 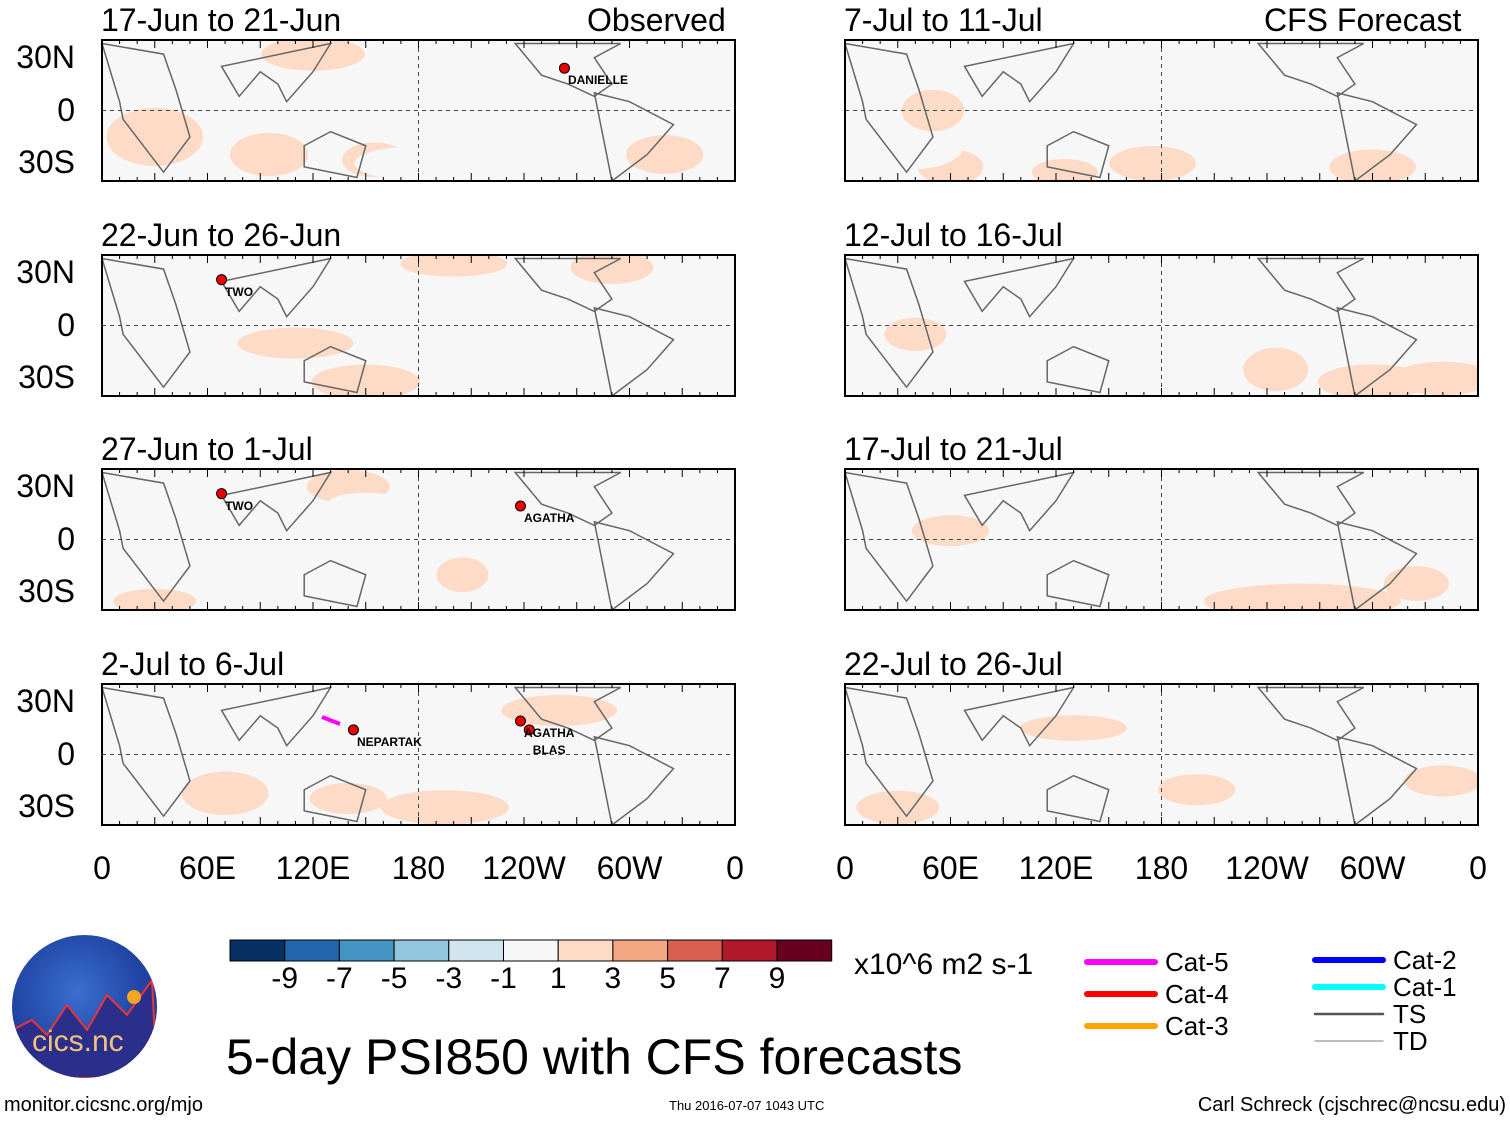 I want to click on storm-label: AGATHA, so click(x=549, y=518).